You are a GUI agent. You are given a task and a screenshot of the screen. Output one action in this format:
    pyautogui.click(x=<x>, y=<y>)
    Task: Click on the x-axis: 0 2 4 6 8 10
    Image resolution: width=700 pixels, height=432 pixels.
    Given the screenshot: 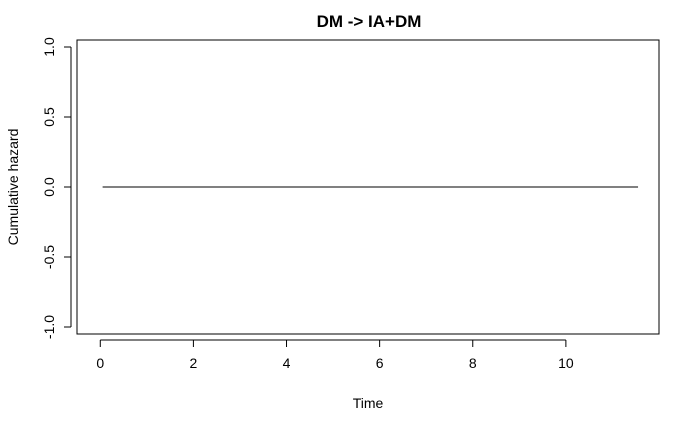 What is the action you would take?
    pyautogui.click(x=335, y=355)
    